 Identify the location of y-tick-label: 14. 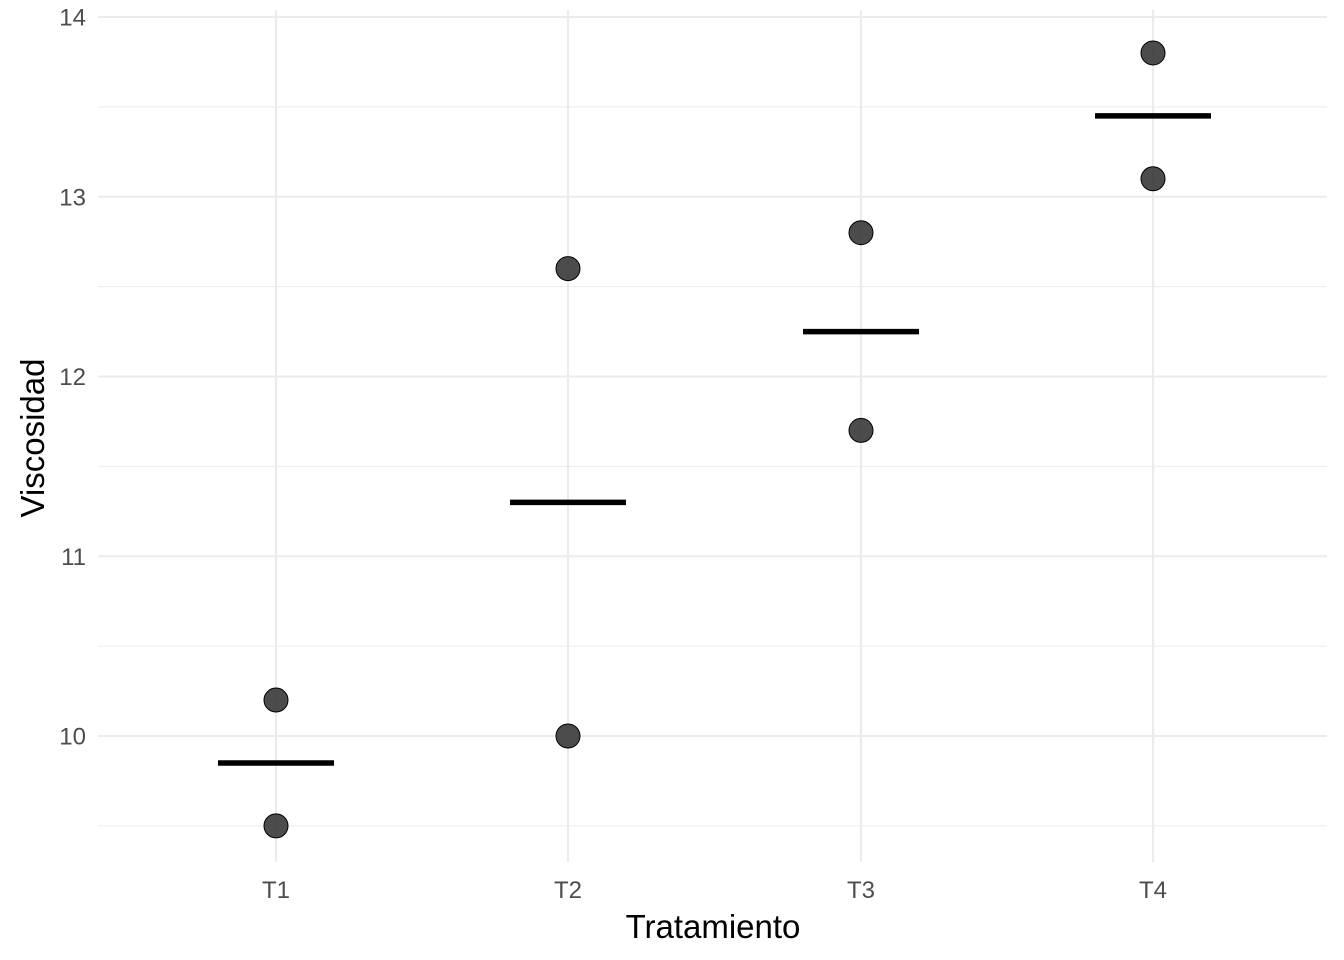
(72, 18).